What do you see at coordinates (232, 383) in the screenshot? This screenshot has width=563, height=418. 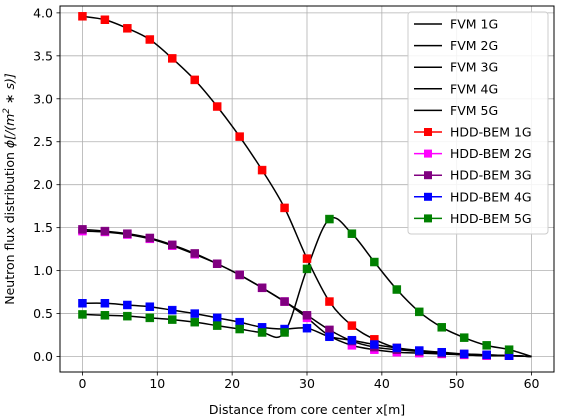 I see `x-tick-label: 20` at bounding box center [232, 383].